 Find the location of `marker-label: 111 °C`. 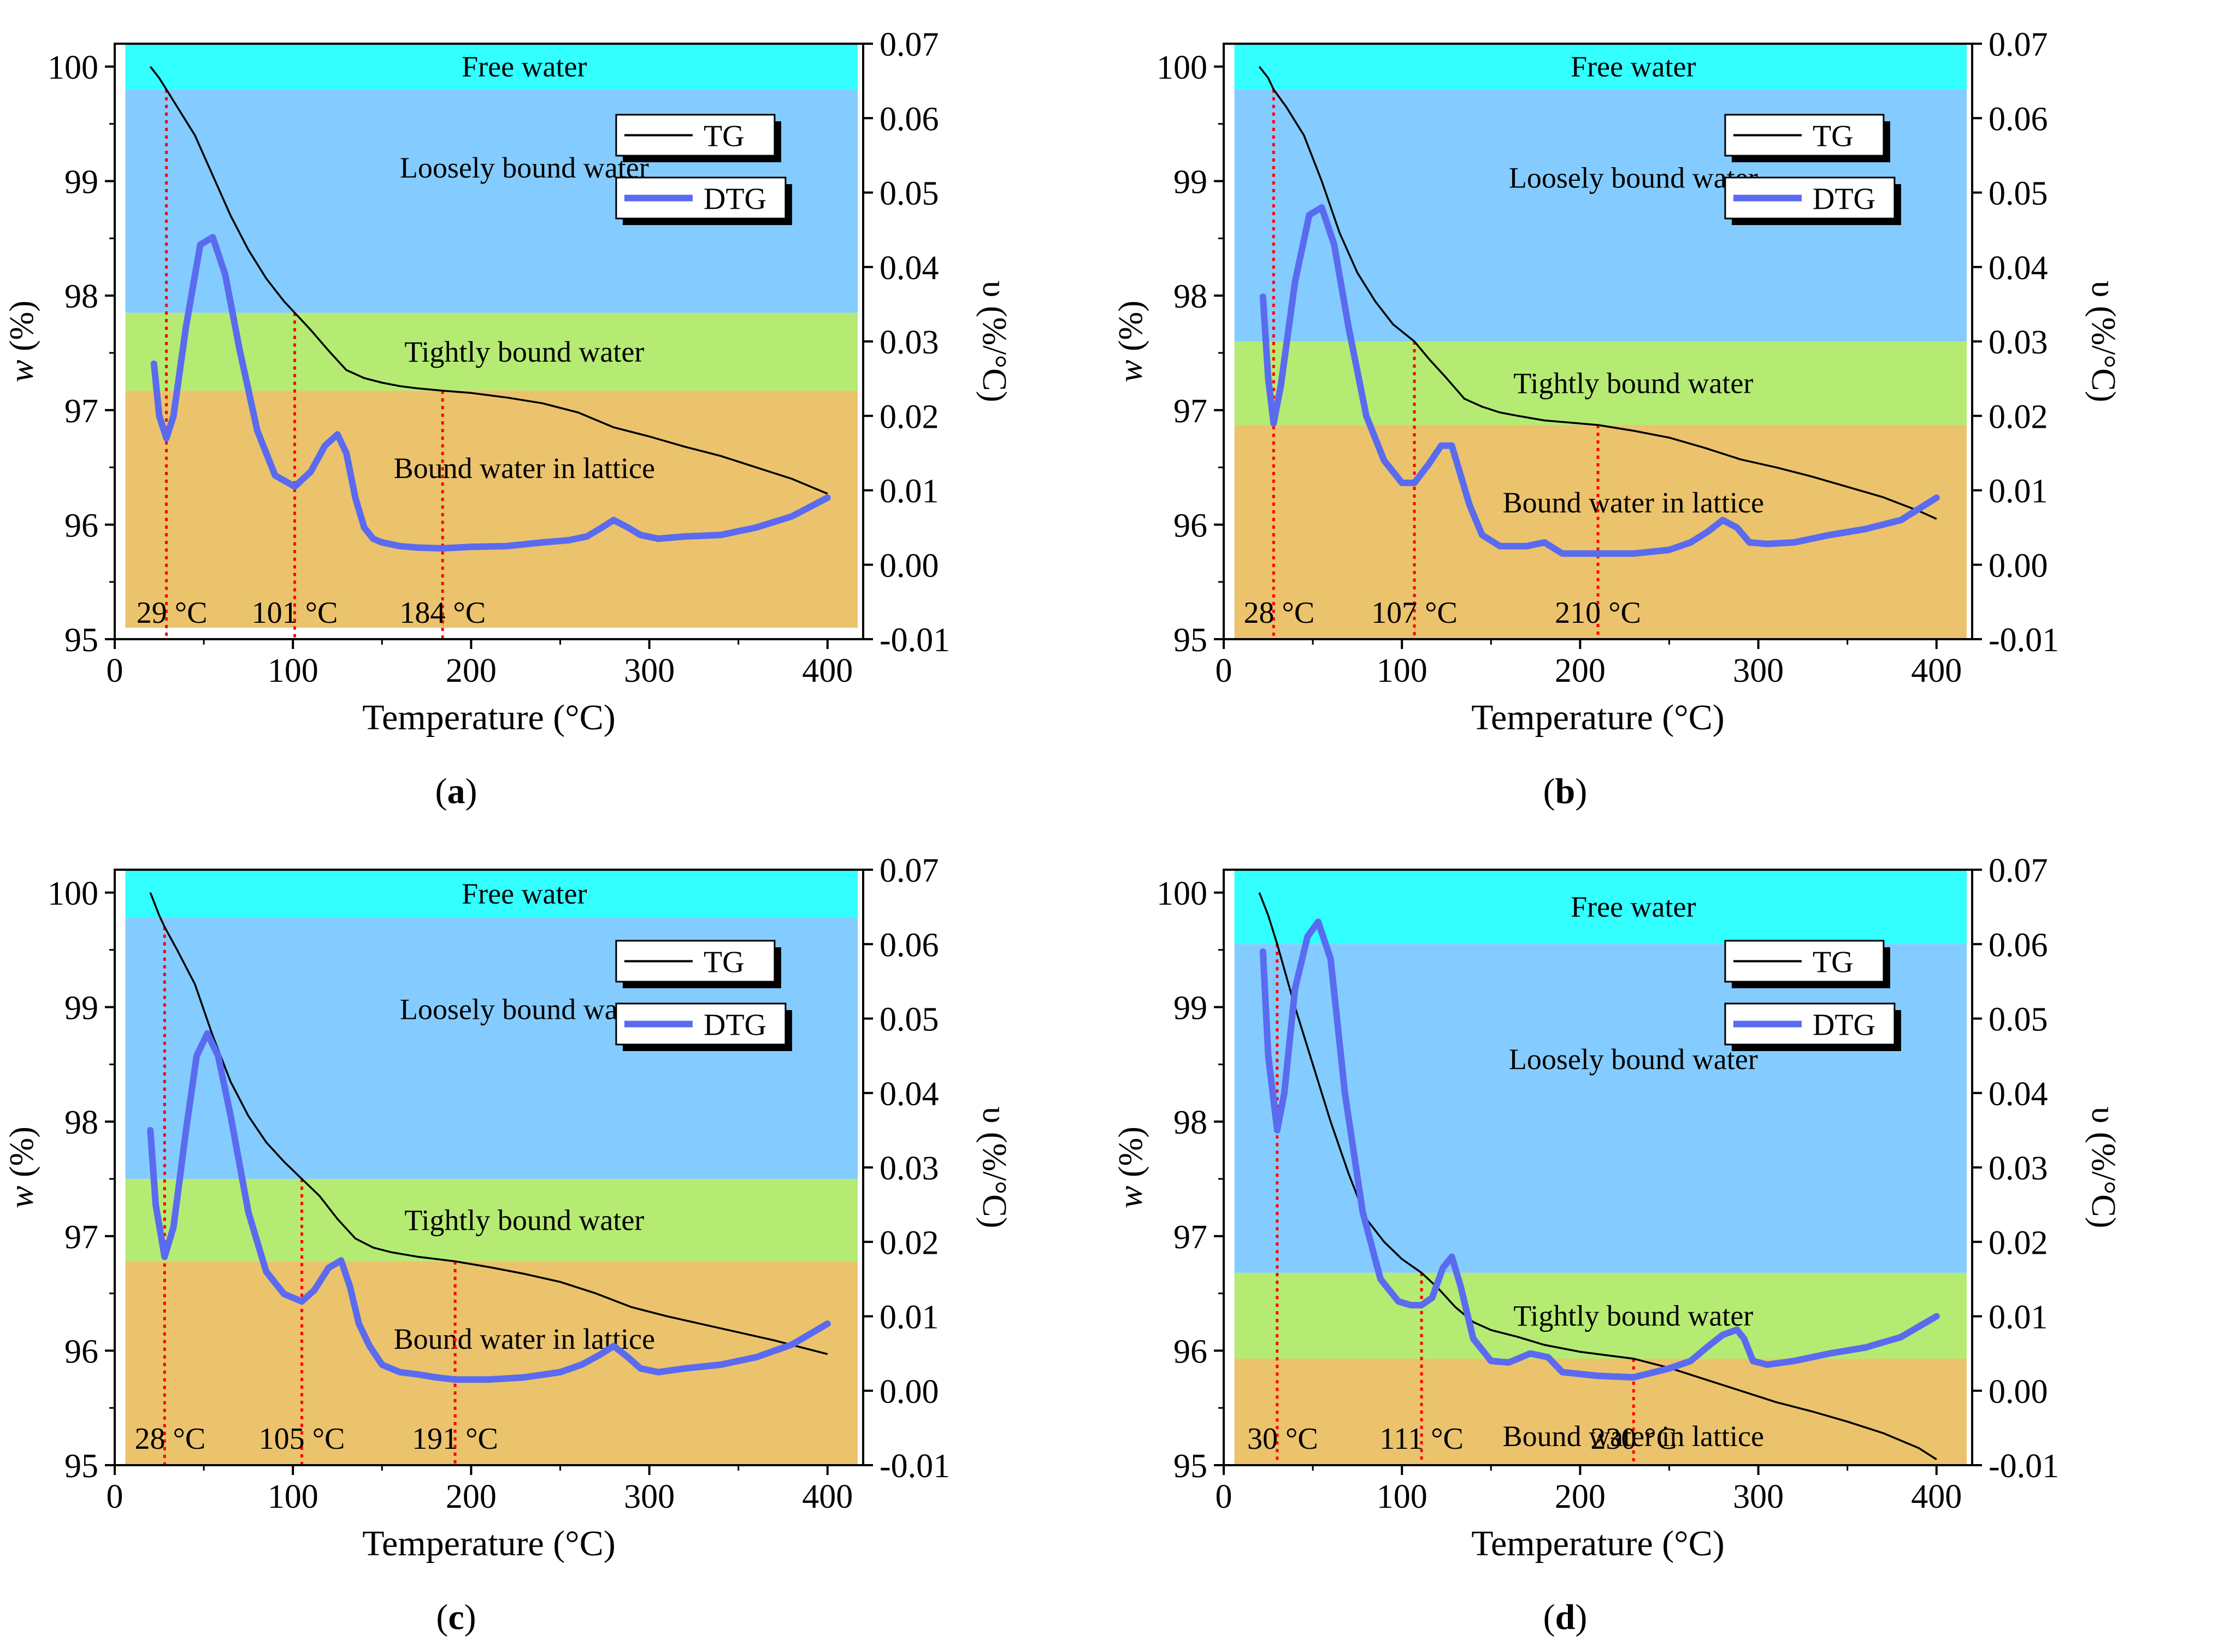

marker-label: 111 °C is located at coordinates (1421, 1439).